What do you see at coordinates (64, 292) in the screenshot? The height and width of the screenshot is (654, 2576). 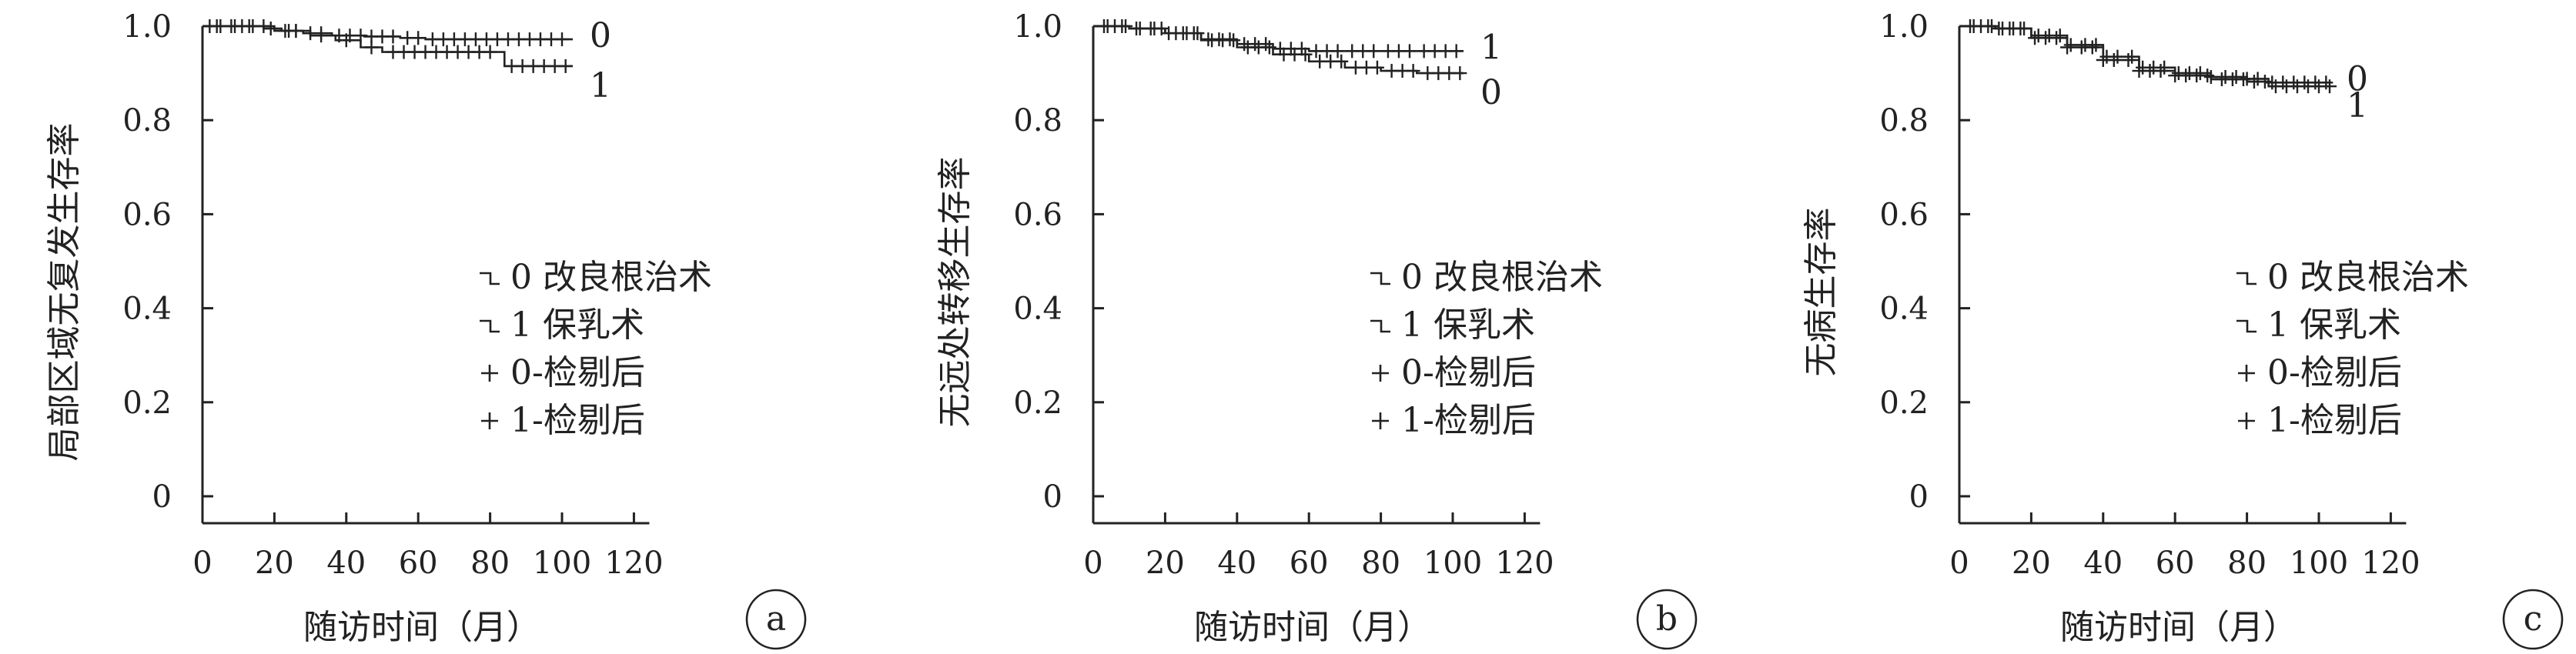 I see `y-axis-title: 局部区域无复发生存率` at bounding box center [64, 292].